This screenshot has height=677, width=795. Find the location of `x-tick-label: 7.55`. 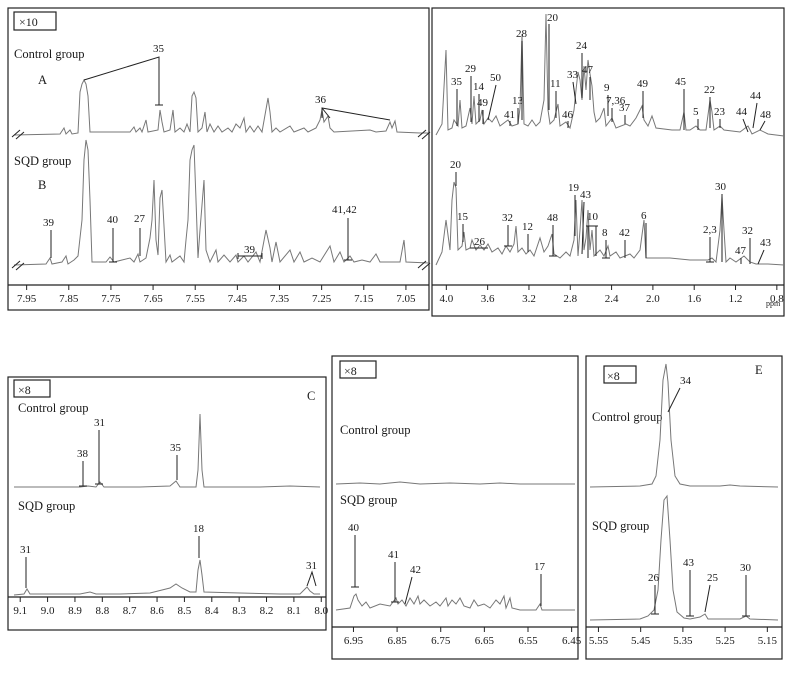

x-tick-label: 7.55 is located at coordinates (196, 299).